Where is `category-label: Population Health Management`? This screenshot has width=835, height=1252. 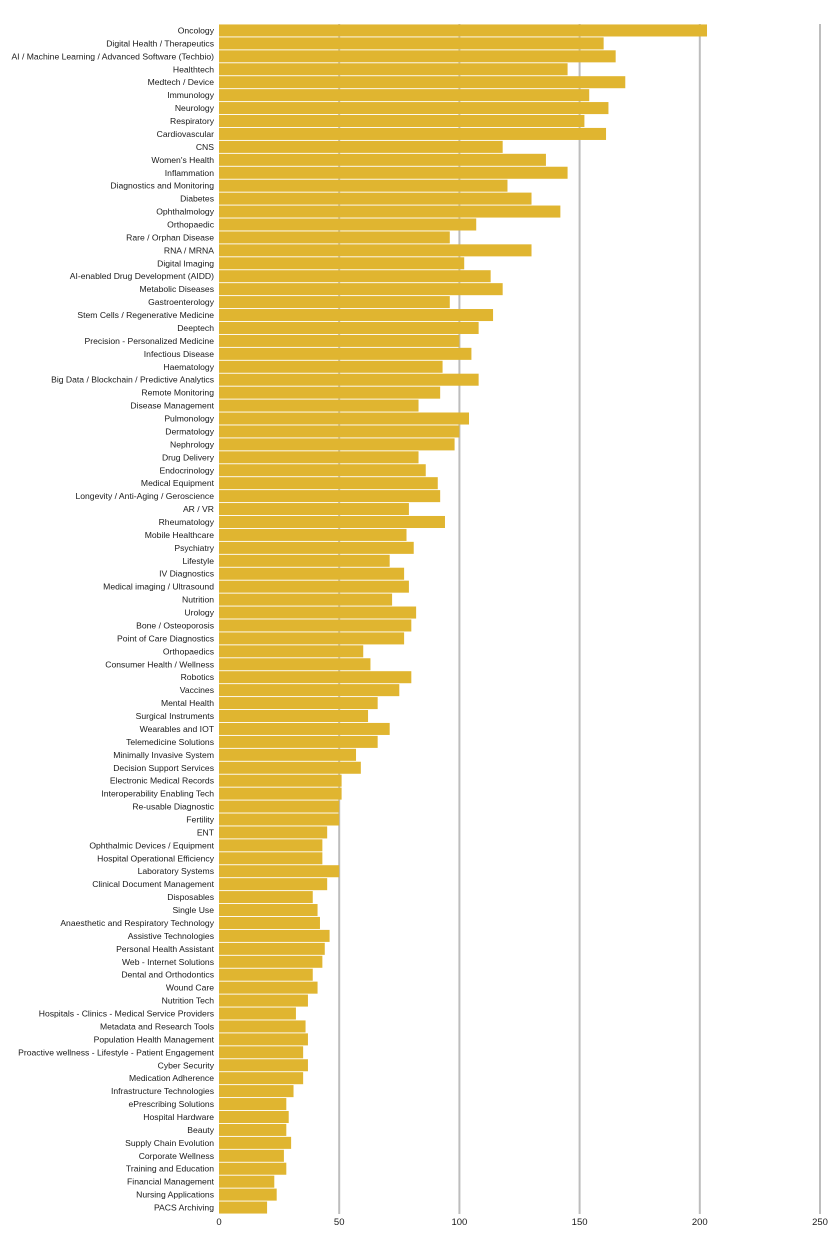 category-label: Population Health Management is located at coordinates (154, 1039).